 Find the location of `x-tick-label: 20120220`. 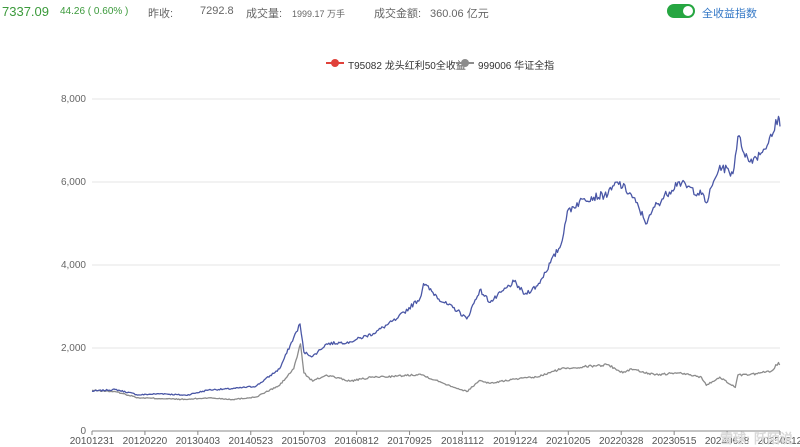

x-tick-label: 20120220 is located at coordinates (145, 441).